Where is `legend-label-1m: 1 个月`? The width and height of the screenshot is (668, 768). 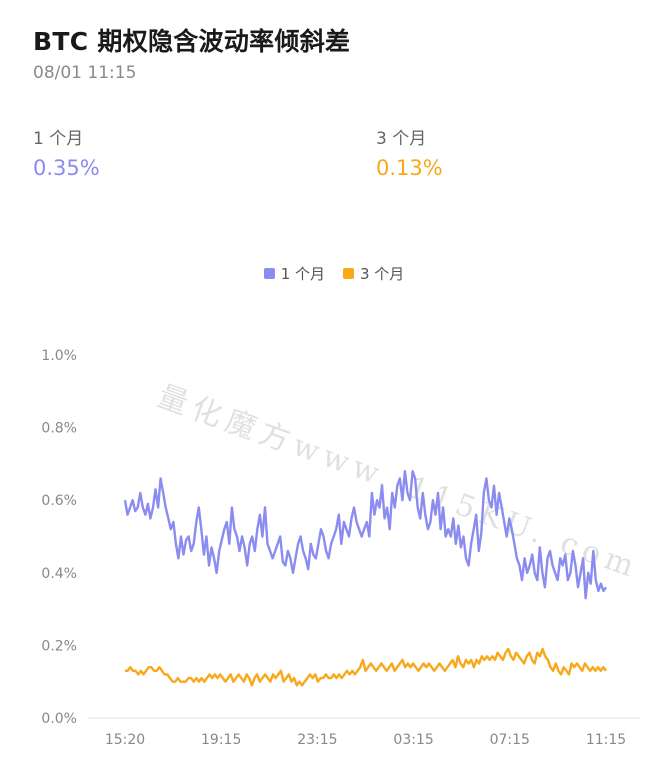 legend-label-1m: 1 个月 is located at coordinates (302, 274).